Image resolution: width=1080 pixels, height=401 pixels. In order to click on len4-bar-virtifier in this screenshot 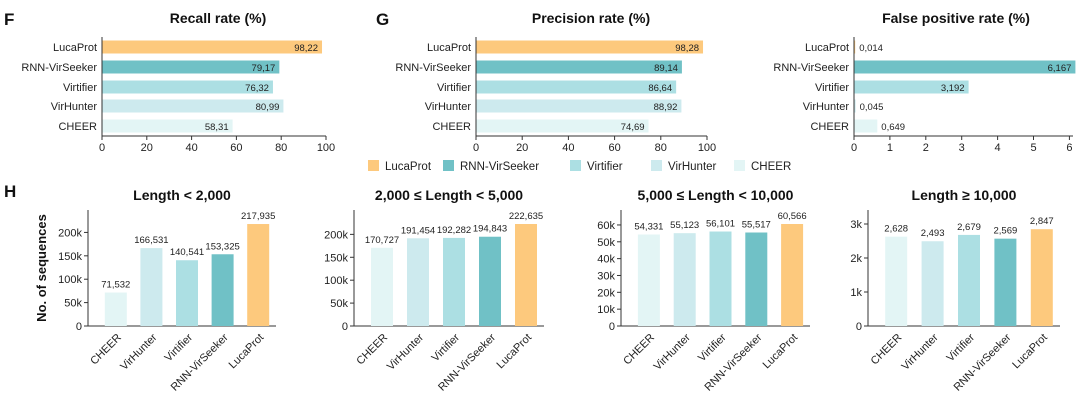, I will do `click(969, 280)`.